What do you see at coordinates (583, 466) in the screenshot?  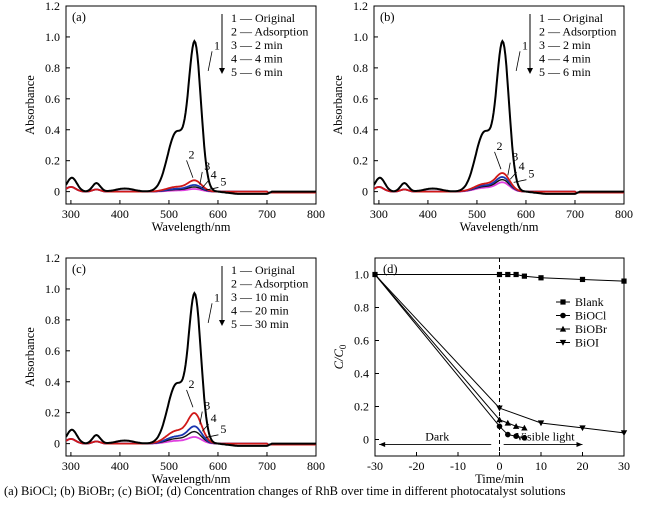 I see `x-tick-label: 20` at bounding box center [583, 466].